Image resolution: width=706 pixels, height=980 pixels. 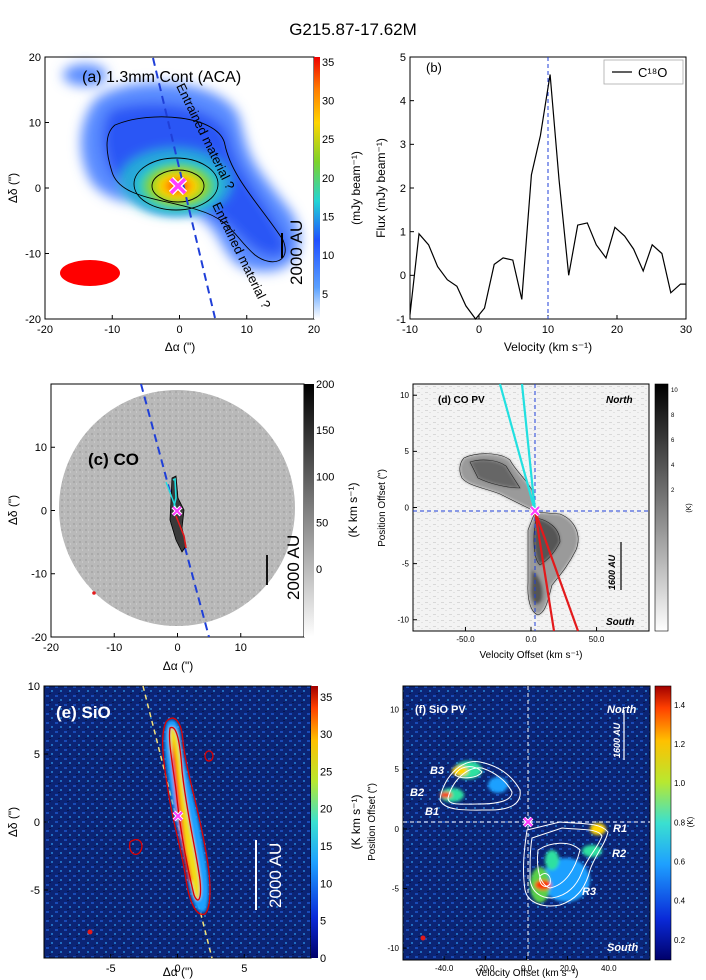 What do you see at coordinates (597, 639) in the screenshot?
I see `panel-d-xtick-label: 50.0` at bounding box center [597, 639].